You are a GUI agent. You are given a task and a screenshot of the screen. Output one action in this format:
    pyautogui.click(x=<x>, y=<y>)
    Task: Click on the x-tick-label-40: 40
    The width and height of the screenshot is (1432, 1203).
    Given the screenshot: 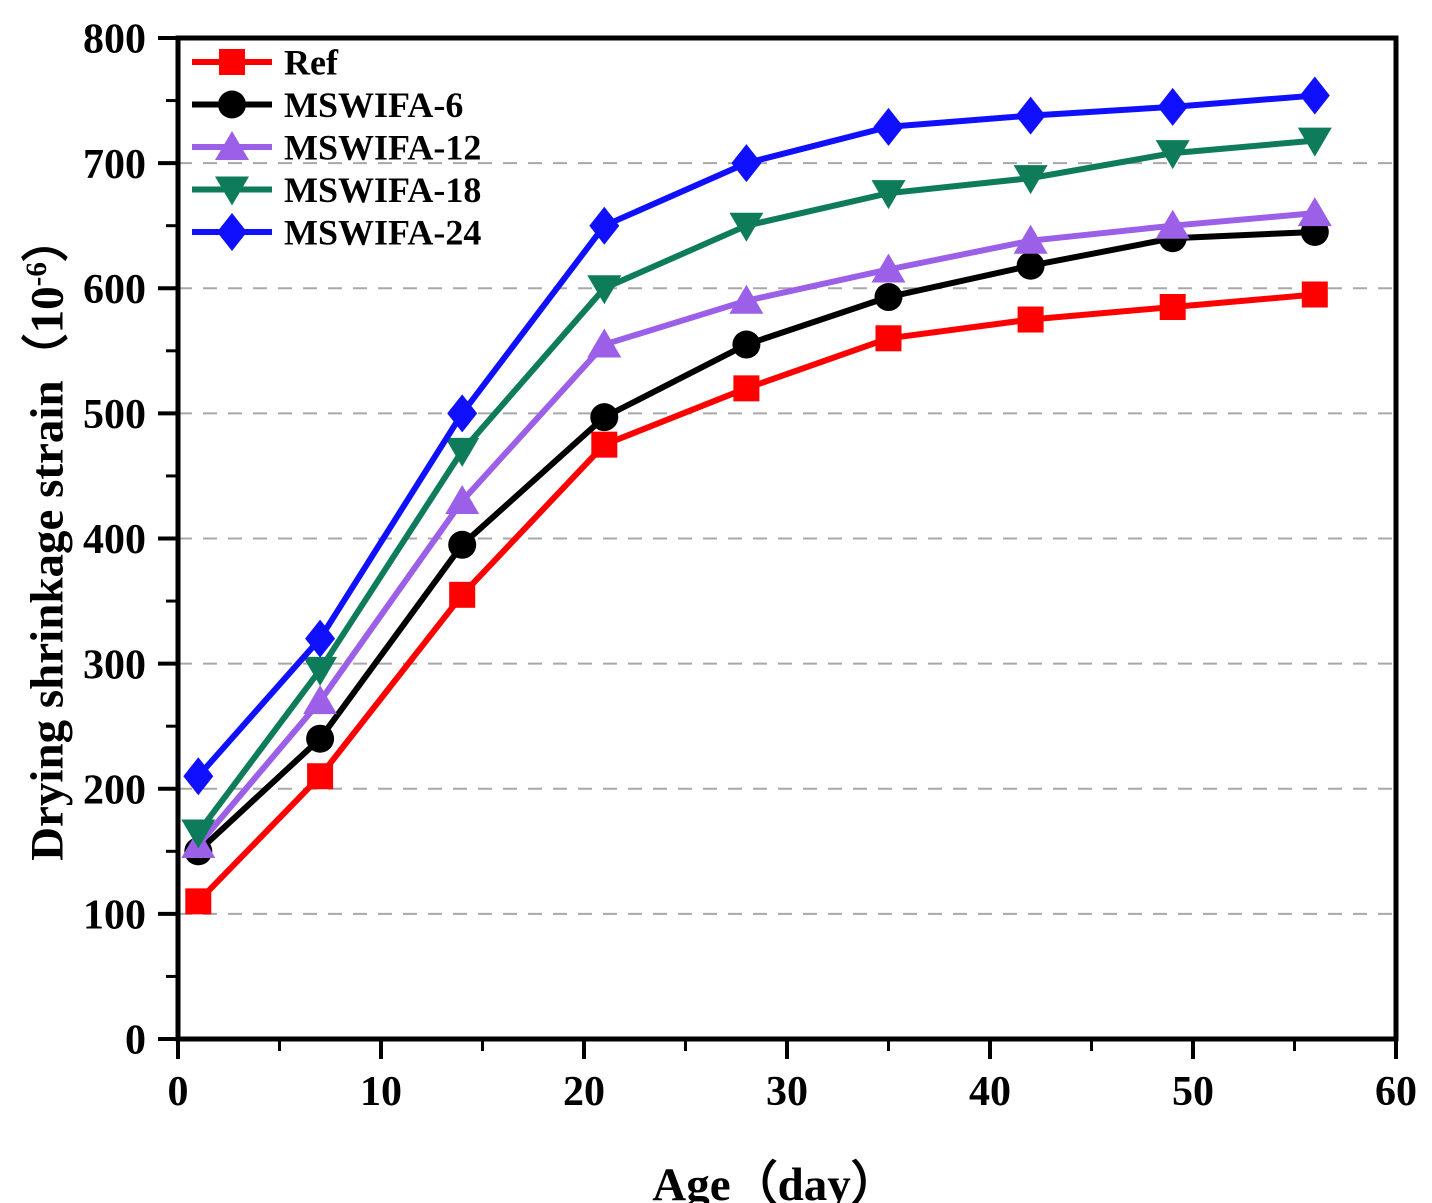 What is the action you would take?
    pyautogui.click(x=990, y=1092)
    